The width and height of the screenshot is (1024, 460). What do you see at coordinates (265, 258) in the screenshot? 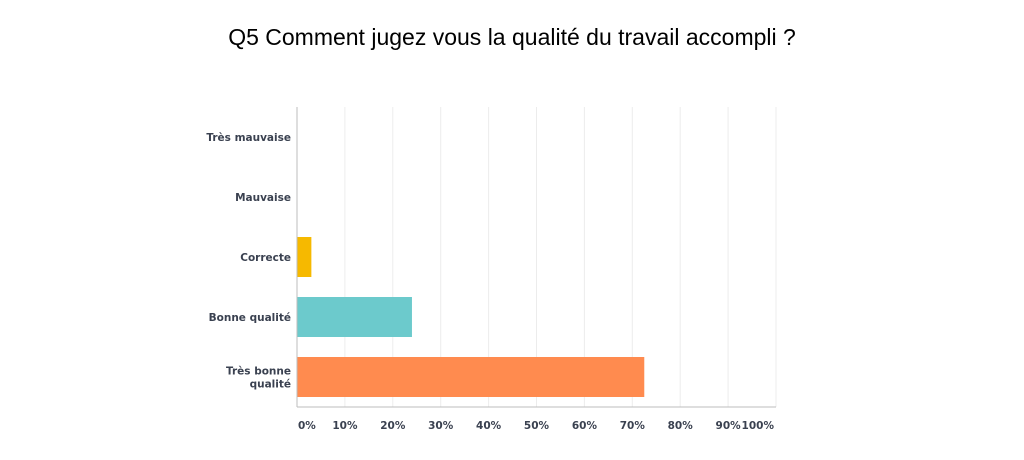
I see `category-label: Correcte` at bounding box center [265, 258].